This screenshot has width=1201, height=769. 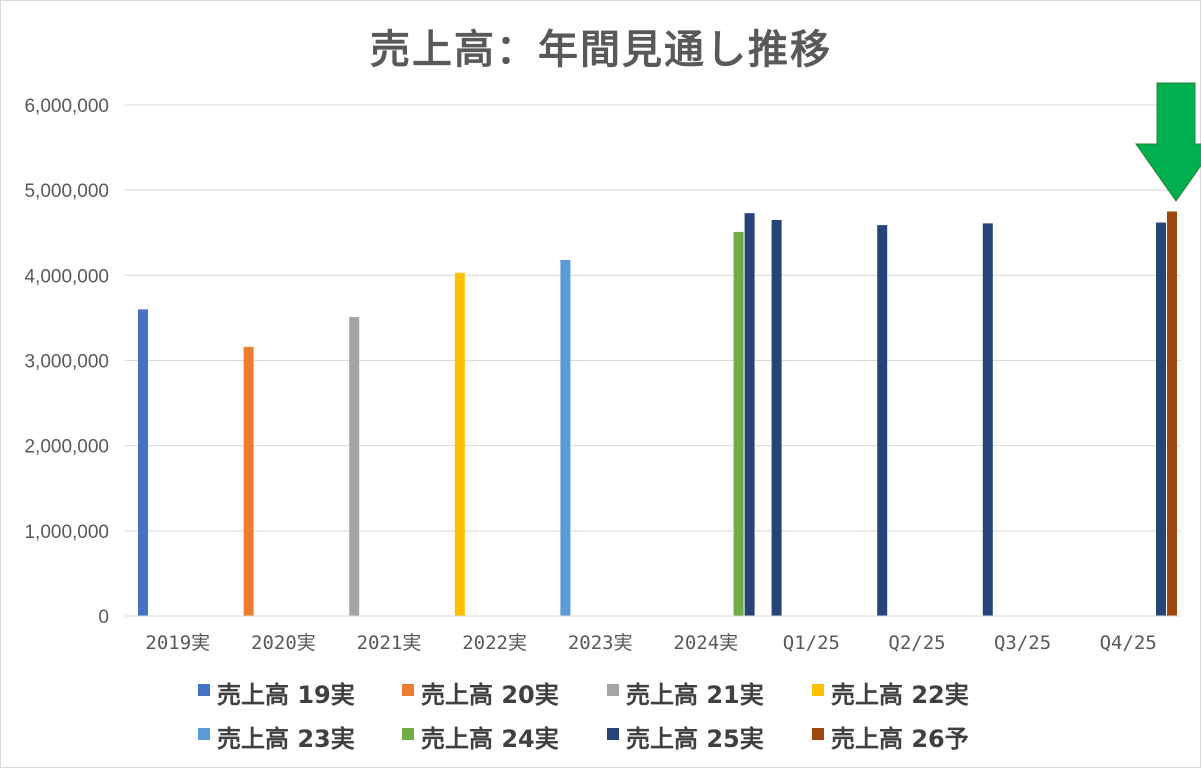 What do you see at coordinates (1022, 643) in the screenshot?
I see `x-tick-label: Q3/25` at bounding box center [1022, 643].